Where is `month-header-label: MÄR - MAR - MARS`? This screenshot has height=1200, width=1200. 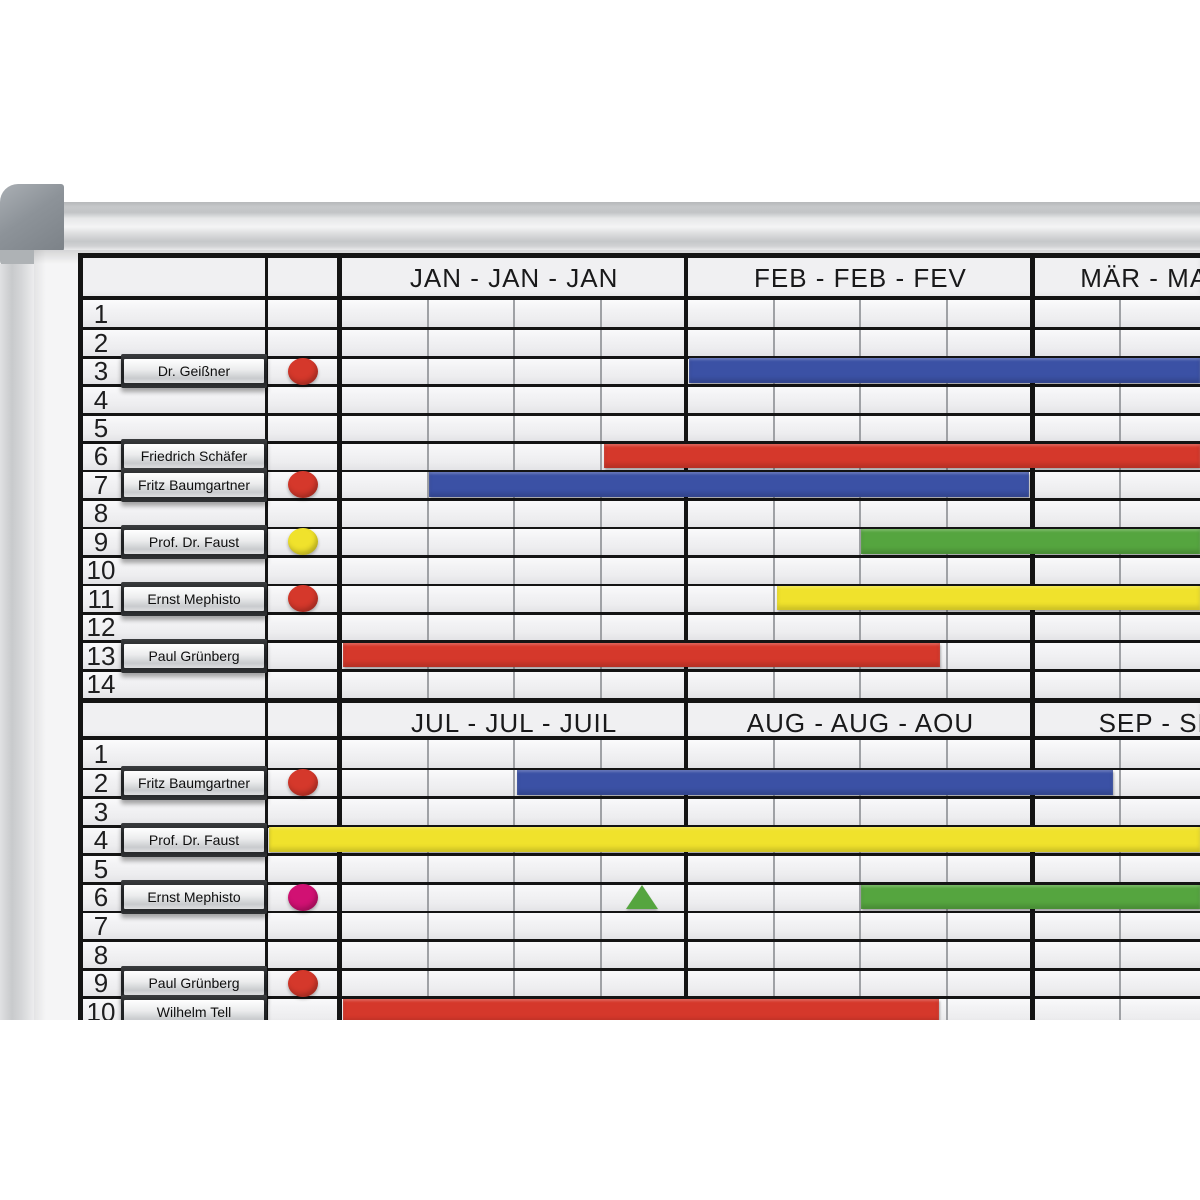
month-header-label: MÄR - MAR - MARS is located at coordinates (1140, 278).